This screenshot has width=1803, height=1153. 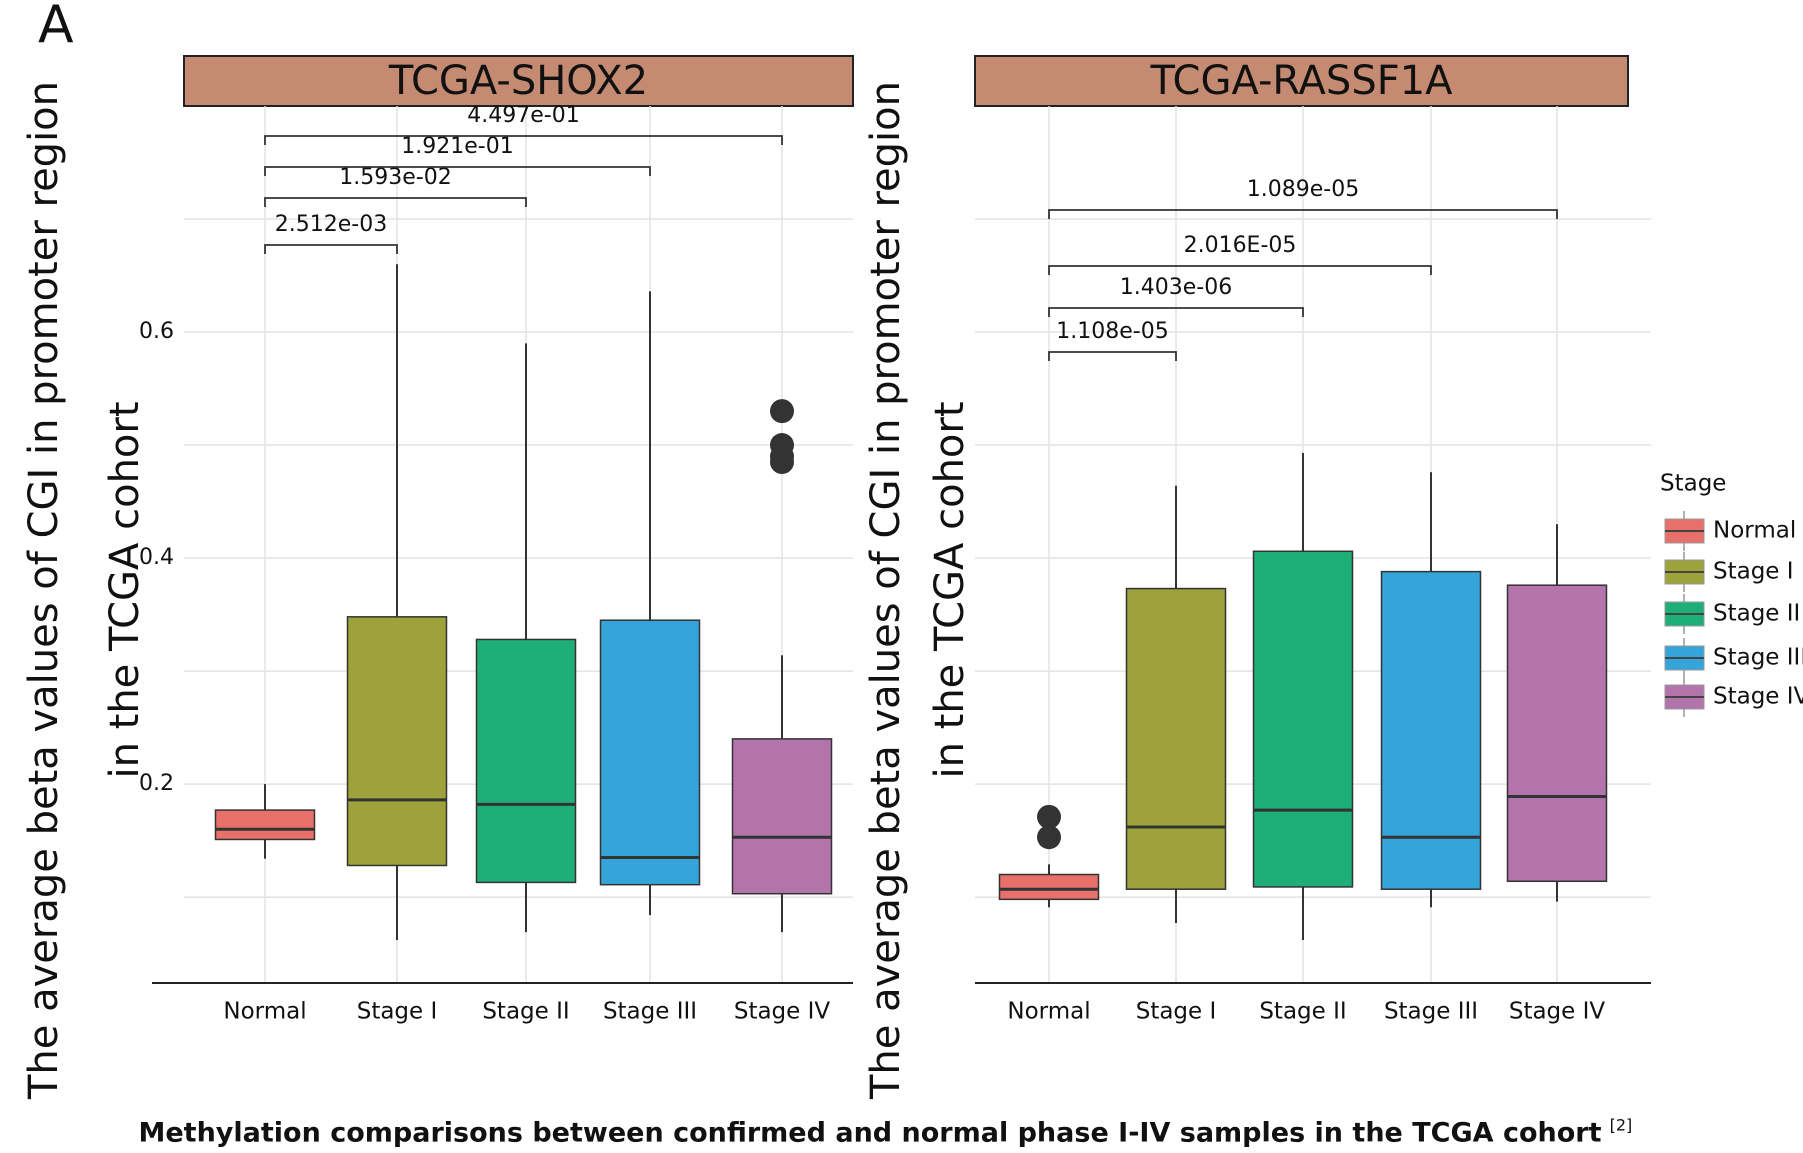 What do you see at coordinates (331, 224) in the screenshot?
I see `p-value: 2.512e-03` at bounding box center [331, 224].